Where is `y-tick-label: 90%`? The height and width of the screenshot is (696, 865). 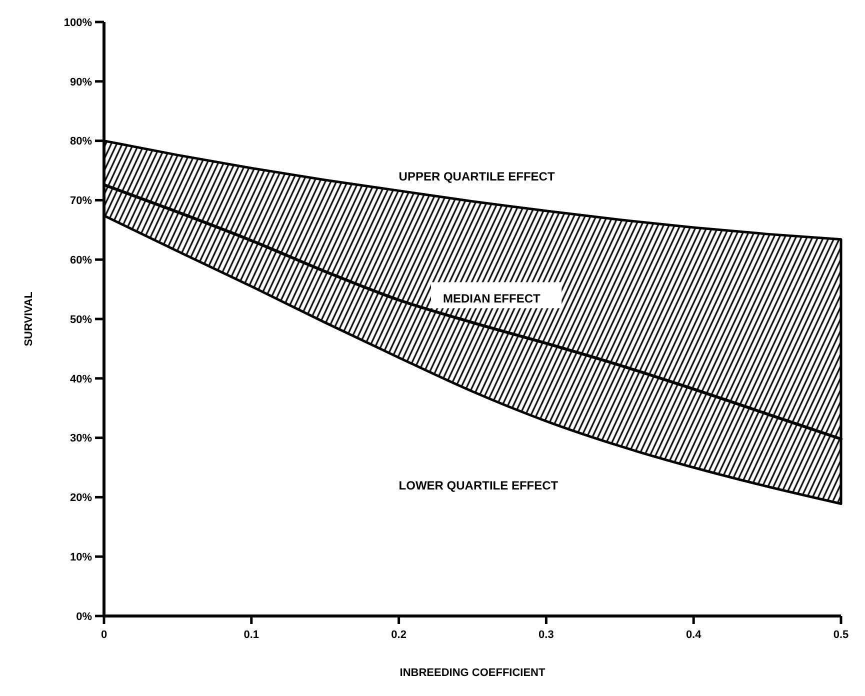 y-tick-label: 90% is located at coordinates (81, 82).